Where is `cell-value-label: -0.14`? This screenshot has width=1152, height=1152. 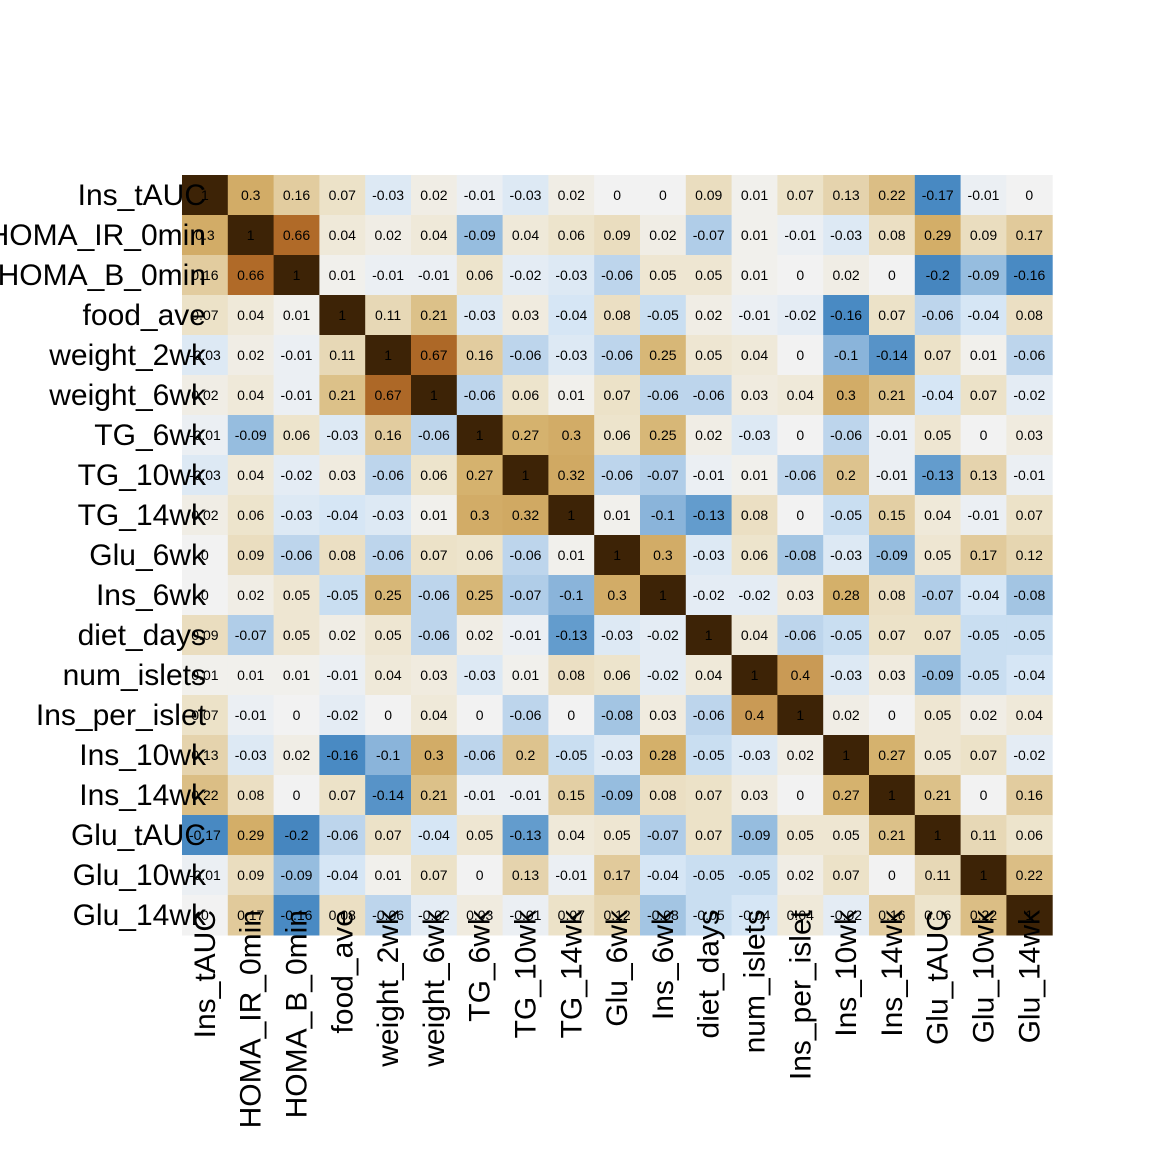
cell-value-label: -0.14 is located at coordinates (388, 795).